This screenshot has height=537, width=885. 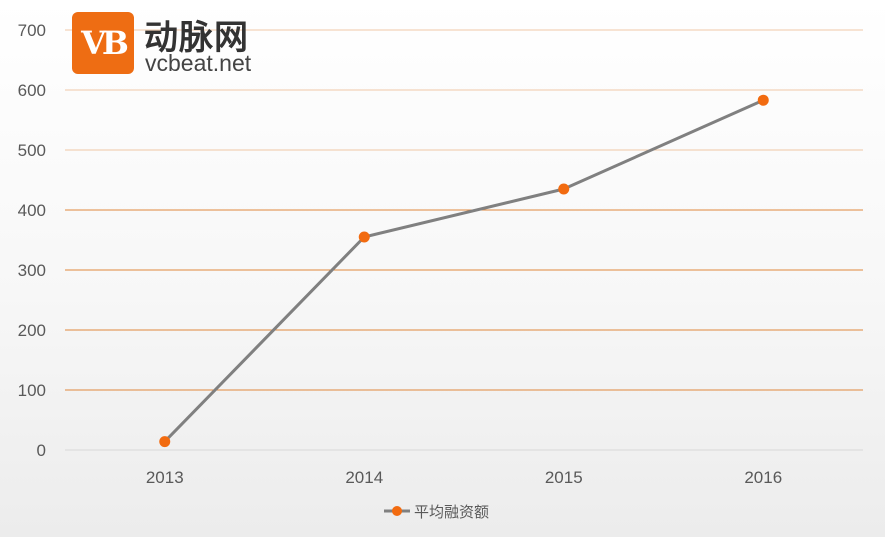 What do you see at coordinates (32, 30) in the screenshot?
I see `y-tick-label: 700` at bounding box center [32, 30].